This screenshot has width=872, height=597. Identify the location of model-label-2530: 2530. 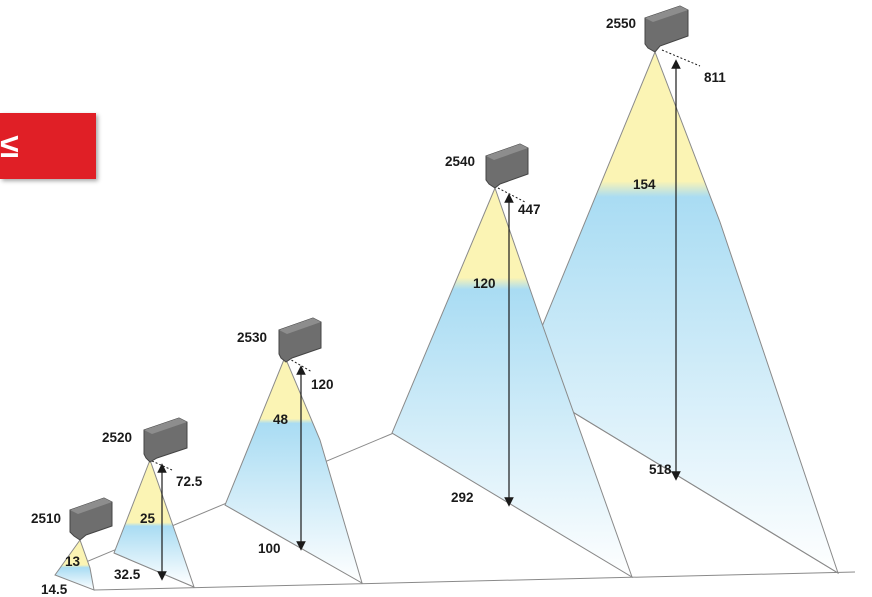
(252, 337).